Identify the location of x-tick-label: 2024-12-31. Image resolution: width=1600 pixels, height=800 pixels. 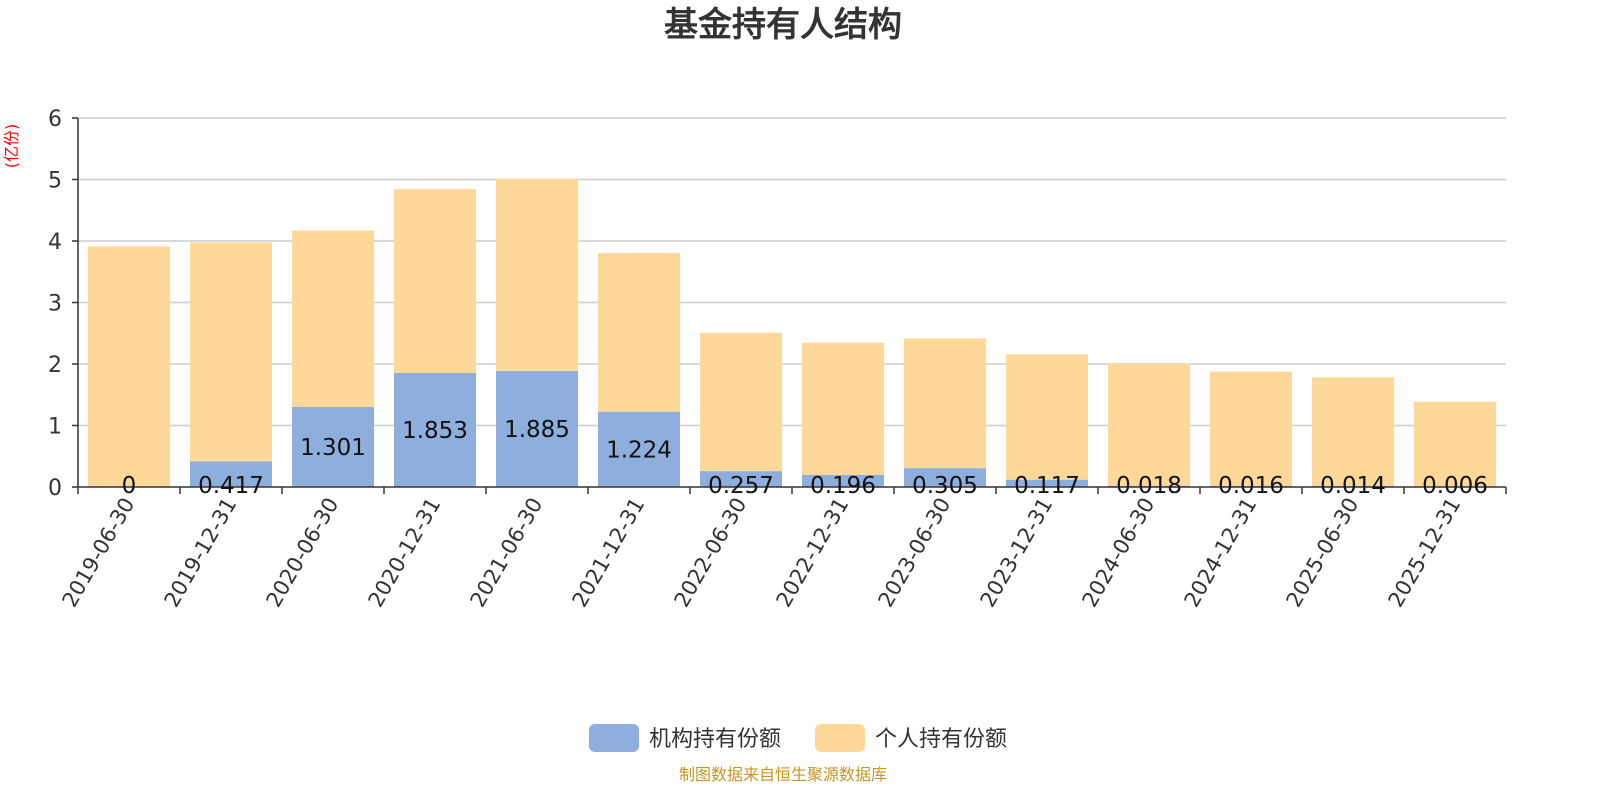
(1221, 553).